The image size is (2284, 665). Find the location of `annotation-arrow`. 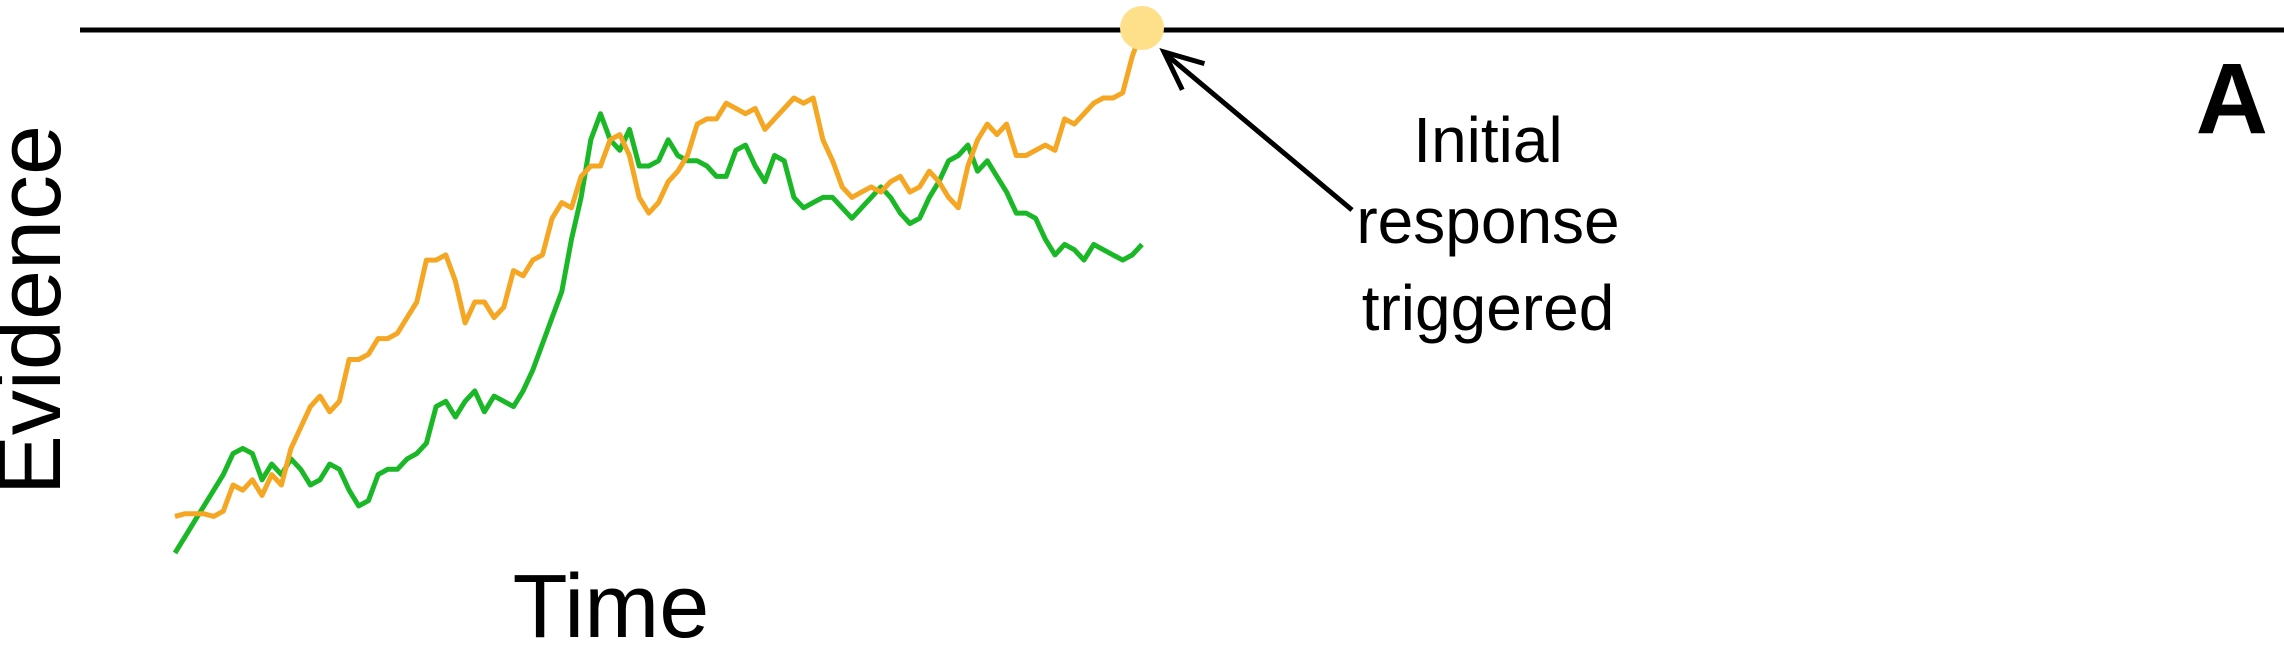

annotation-arrow is located at coordinates (1256, 130).